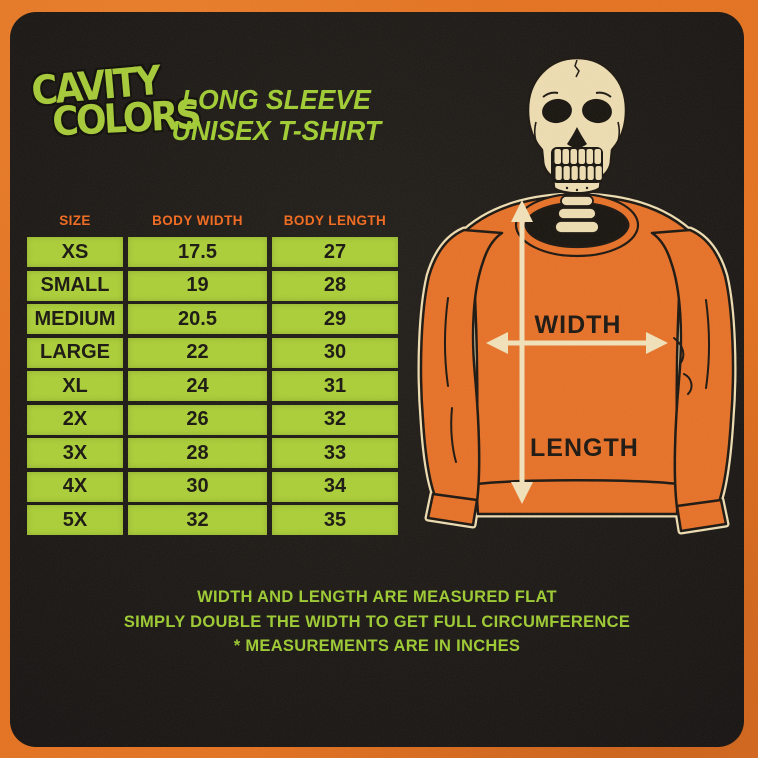  What do you see at coordinates (197, 453) in the screenshot?
I see `body-width-cell: 28` at bounding box center [197, 453].